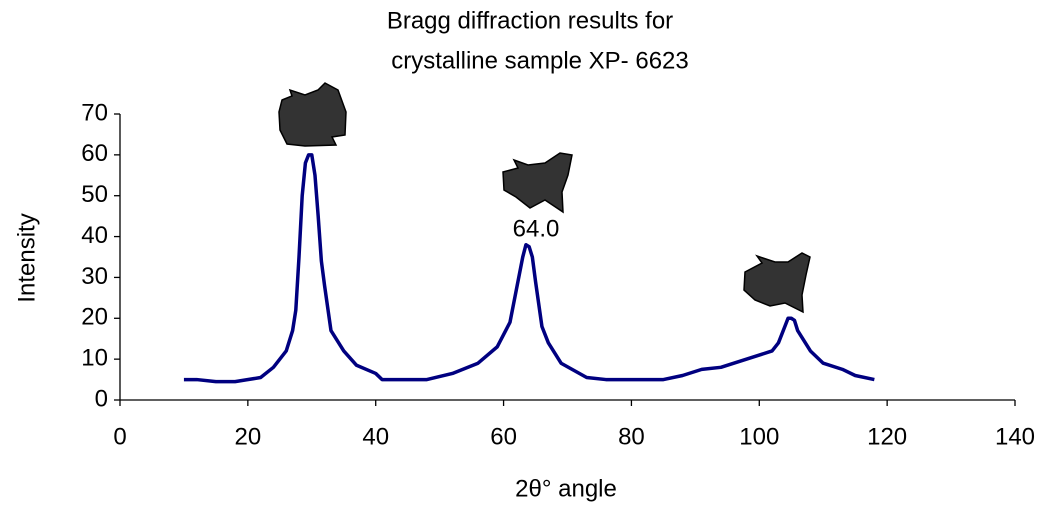 The height and width of the screenshot is (514, 1049). I want to click on x-tick-label: 40, so click(375, 436).